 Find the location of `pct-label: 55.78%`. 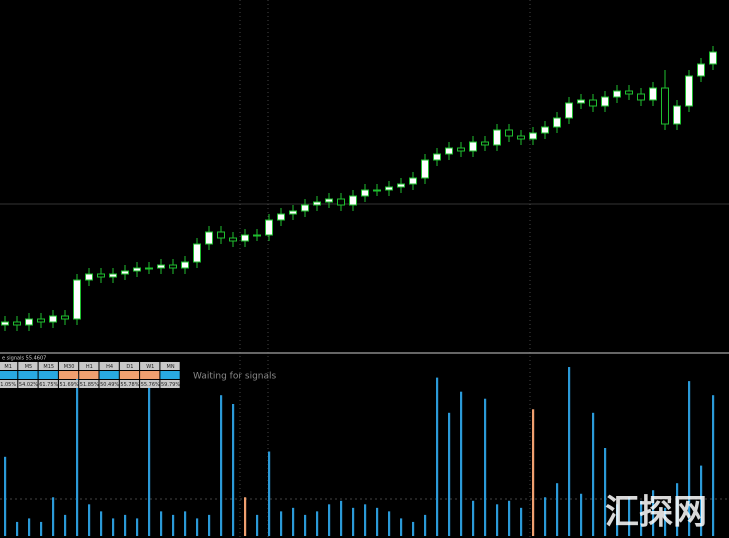

pct-label: 55.78% is located at coordinates (129, 385).